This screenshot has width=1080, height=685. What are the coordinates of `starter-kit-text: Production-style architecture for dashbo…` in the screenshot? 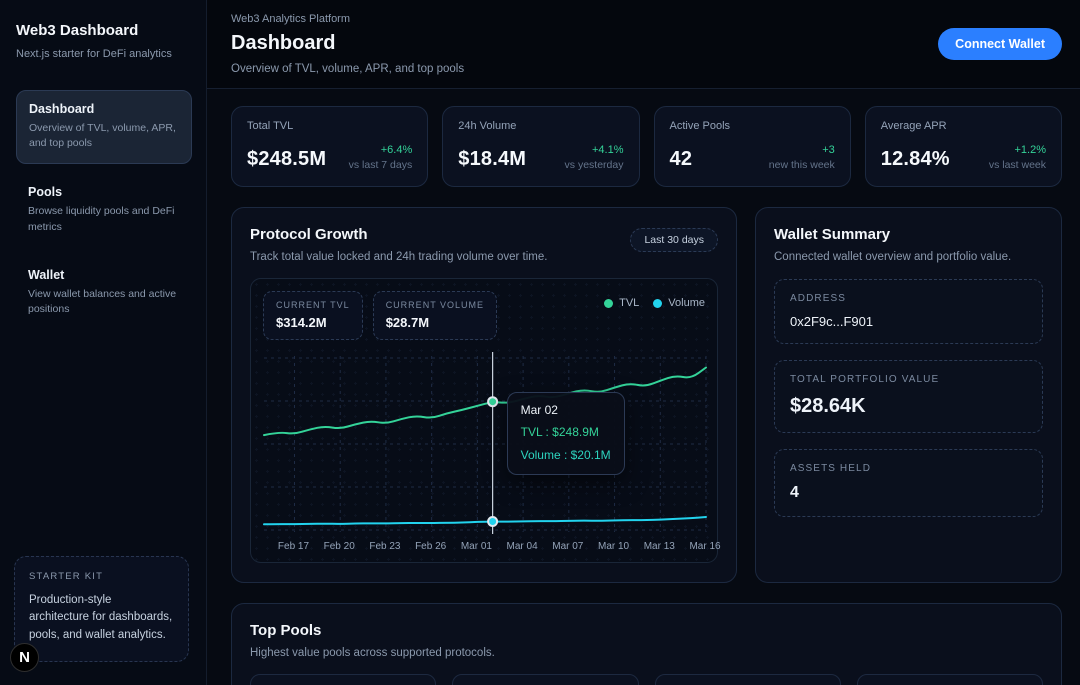 It's located at (101, 617).